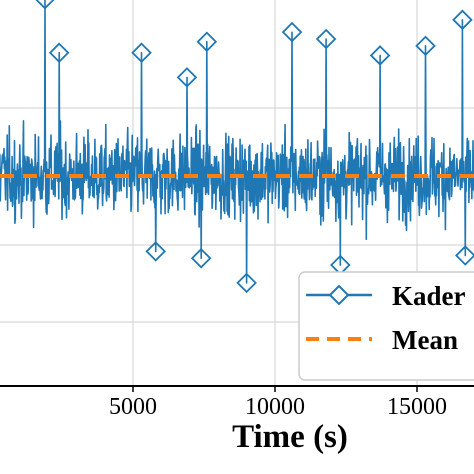 This screenshot has height=474, width=474. What do you see at coordinates (290, 437) in the screenshot?
I see `x-axis-label: Time (s)` at bounding box center [290, 437].